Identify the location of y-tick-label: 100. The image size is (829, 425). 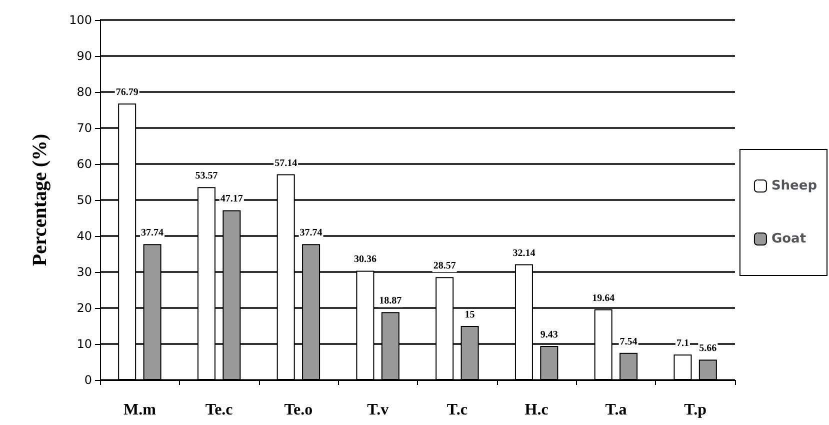
(80, 20).